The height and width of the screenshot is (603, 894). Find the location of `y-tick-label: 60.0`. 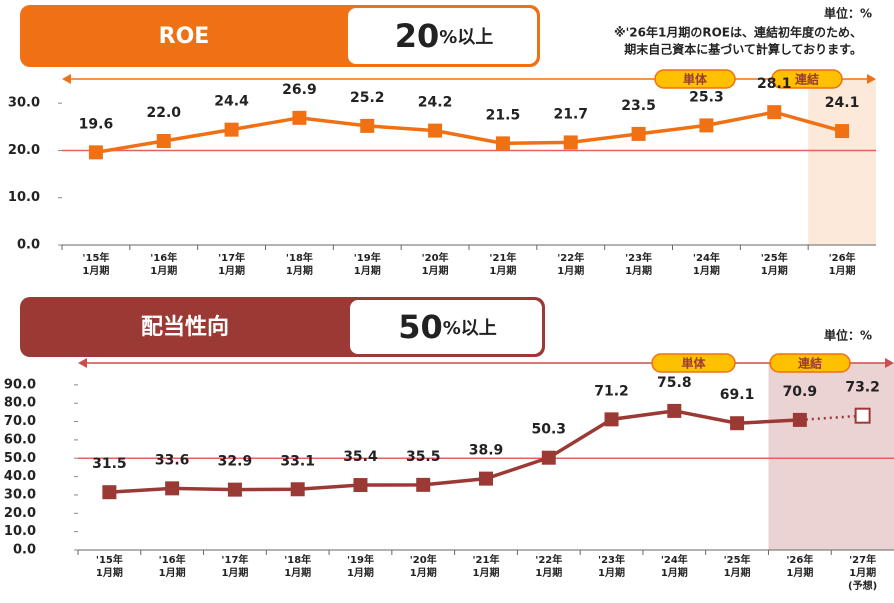

y-tick-label: 60.0 is located at coordinates (20, 439).